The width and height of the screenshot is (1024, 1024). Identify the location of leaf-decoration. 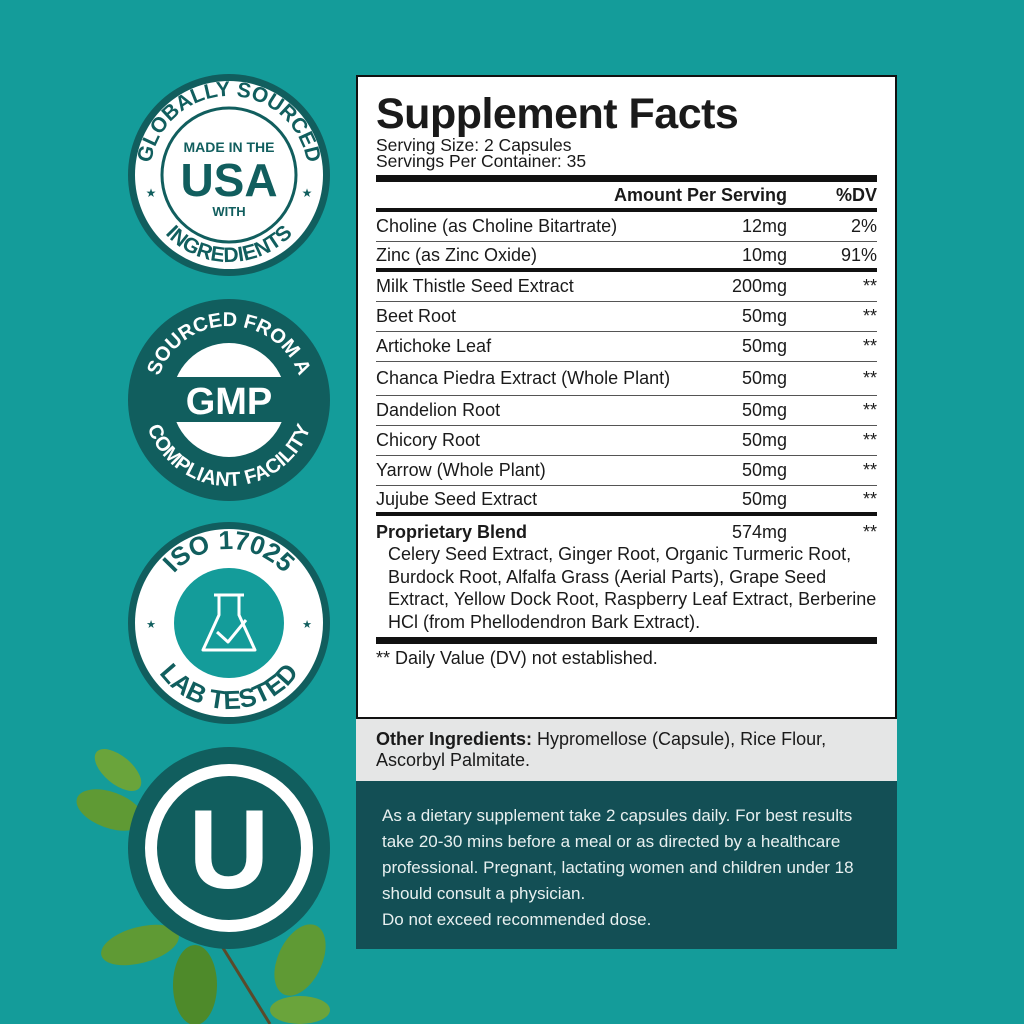
(203, 886).